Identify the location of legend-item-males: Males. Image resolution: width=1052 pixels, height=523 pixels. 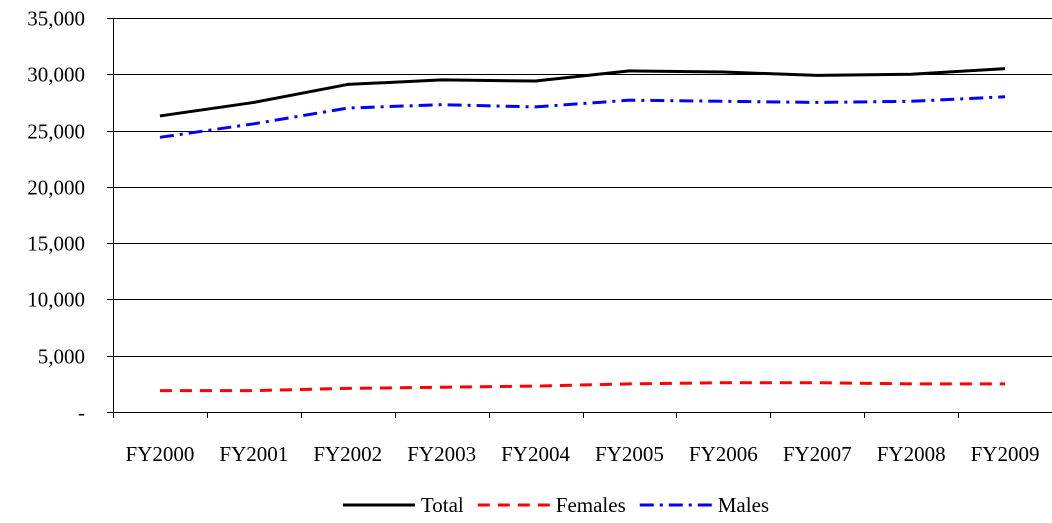
(704, 505).